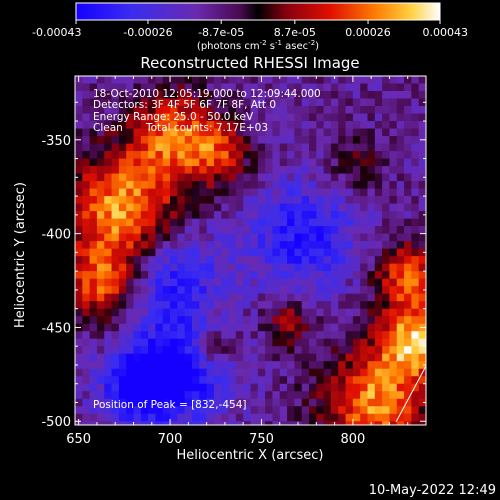  I want to click on annotation-method: Clean, so click(108, 128).